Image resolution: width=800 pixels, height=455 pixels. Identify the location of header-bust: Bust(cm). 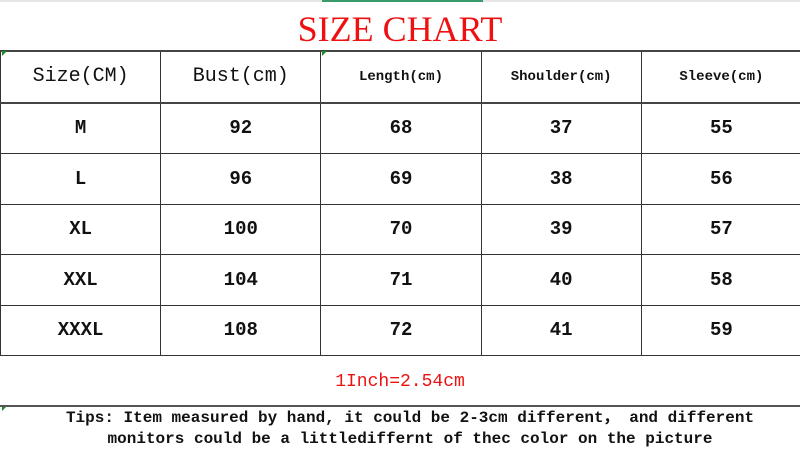
(241, 76).